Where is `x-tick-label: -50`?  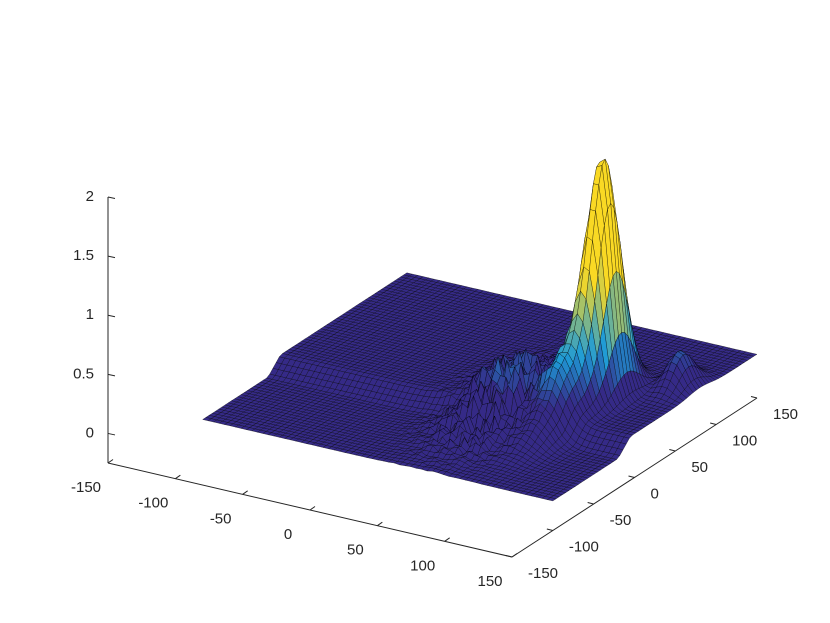
x-tick-label: -50 is located at coordinates (221, 518).